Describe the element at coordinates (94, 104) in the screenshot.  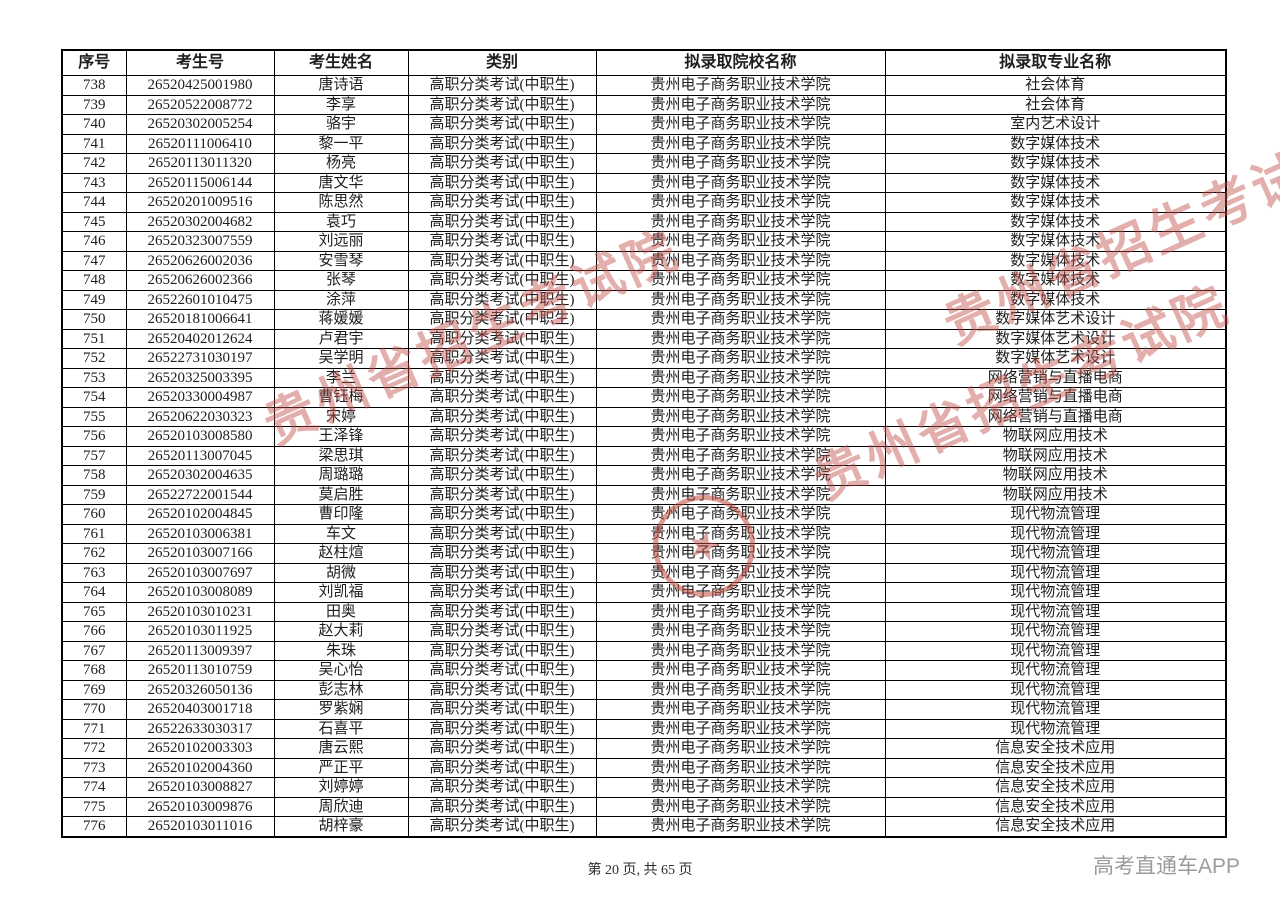
I see `cell-serial: 739` at that location.